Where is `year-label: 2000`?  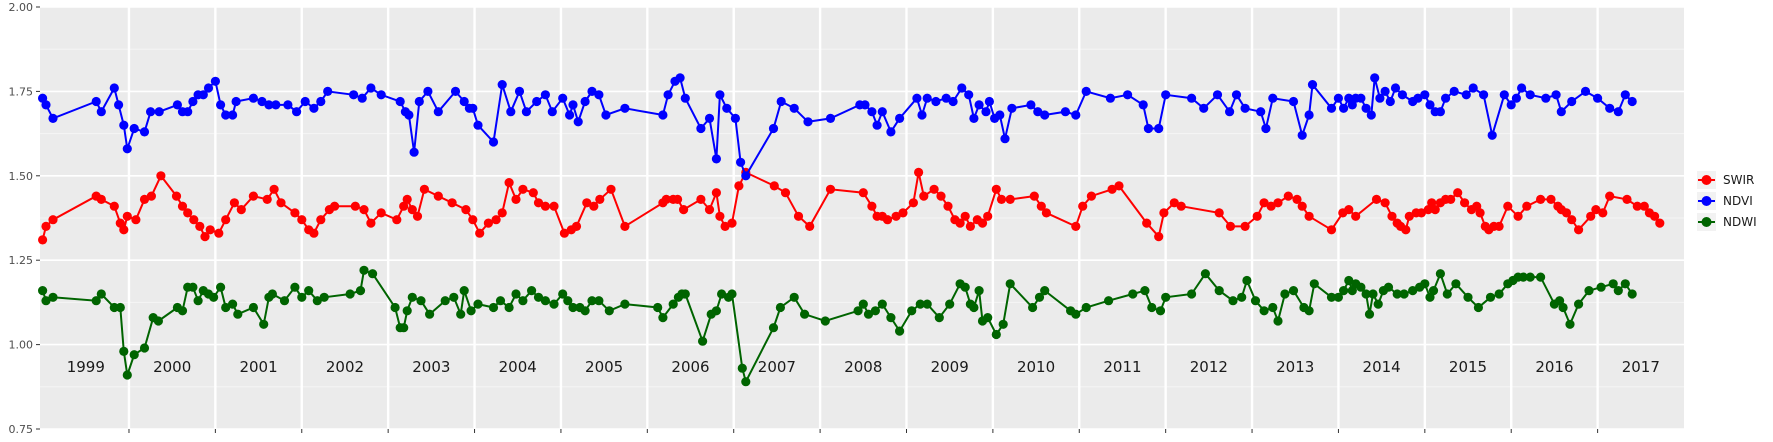 year-label: 2000 is located at coordinates (172, 367).